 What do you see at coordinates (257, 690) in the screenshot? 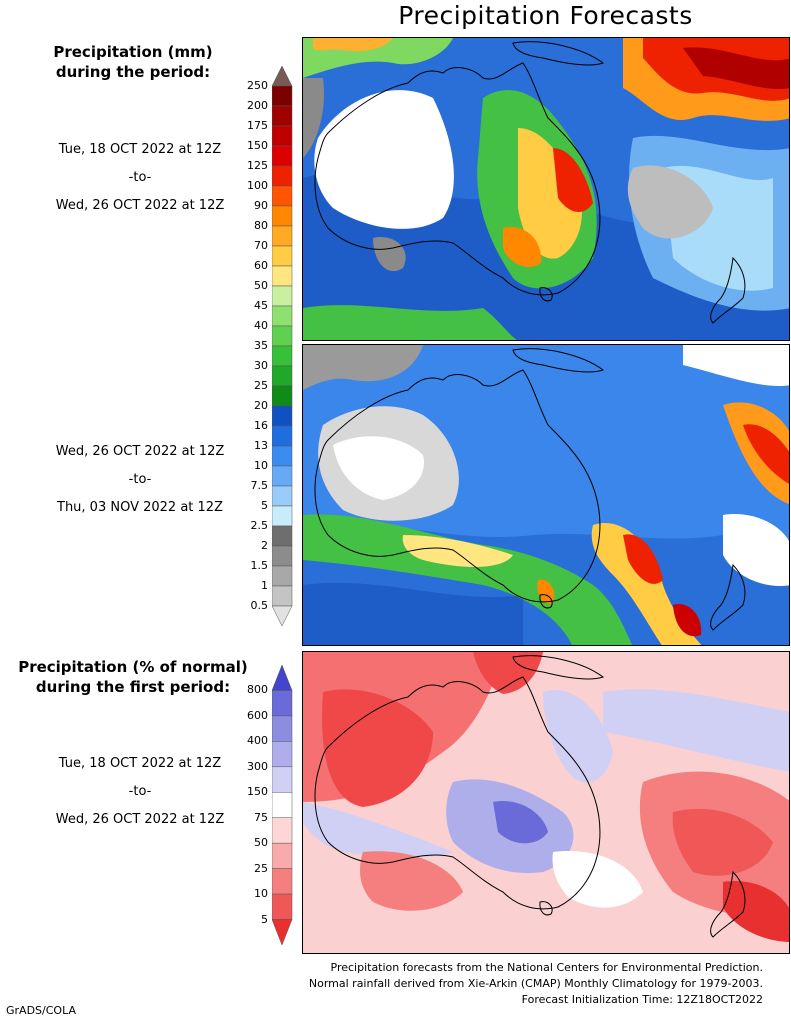
I see `colorbar-tick-label: 800` at bounding box center [257, 690].